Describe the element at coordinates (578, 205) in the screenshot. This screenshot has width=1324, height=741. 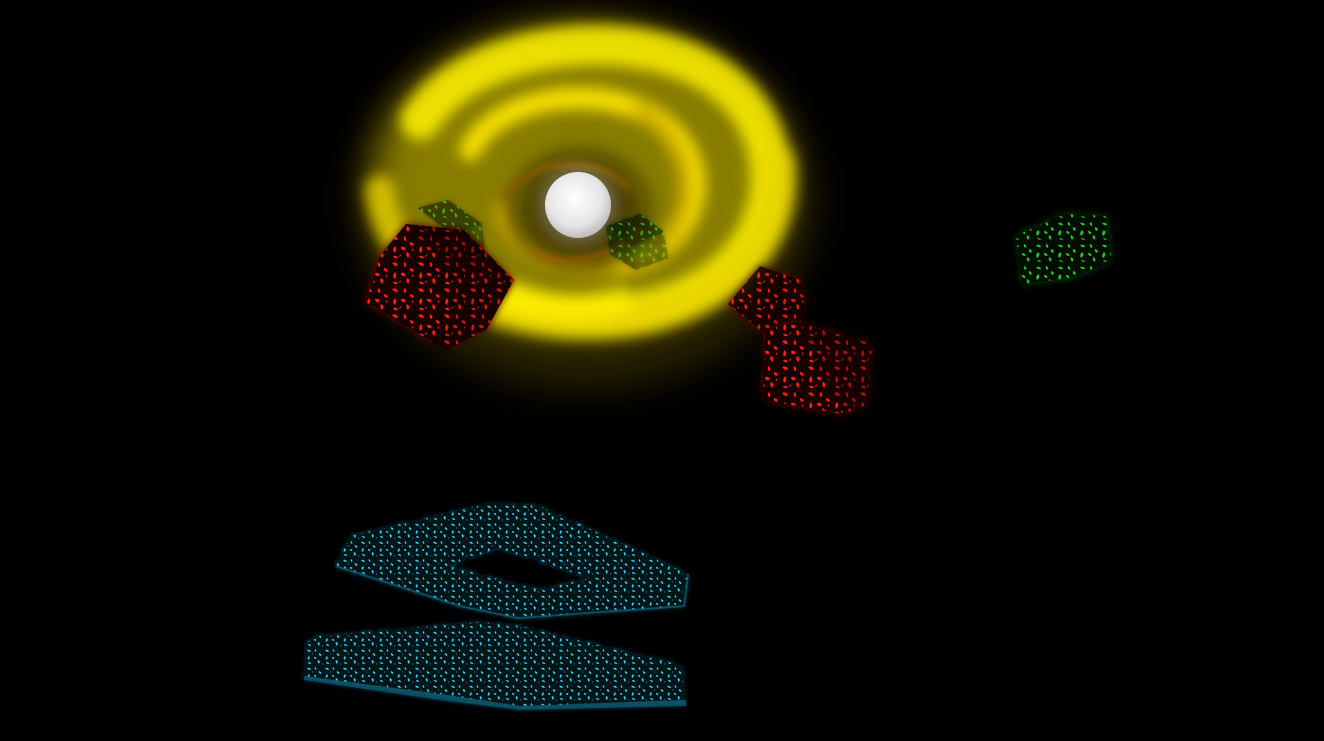
I see `center-orb` at that location.